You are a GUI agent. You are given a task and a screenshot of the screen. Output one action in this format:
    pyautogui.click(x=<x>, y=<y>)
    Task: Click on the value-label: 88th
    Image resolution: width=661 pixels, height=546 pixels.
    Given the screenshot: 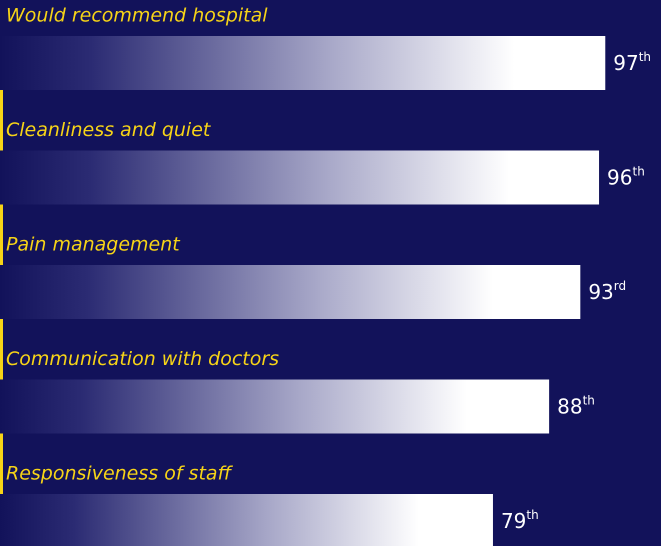 What is the action you would take?
    pyautogui.click(x=576, y=405)
    